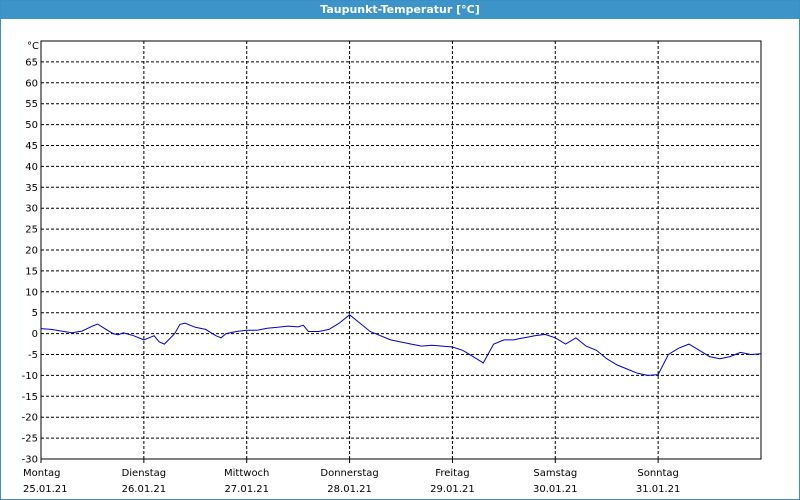 Image resolution: width=800 pixels, height=500 pixels. What do you see at coordinates (144, 473) in the screenshot?
I see `x-day-label: Dienstag` at bounding box center [144, 473].